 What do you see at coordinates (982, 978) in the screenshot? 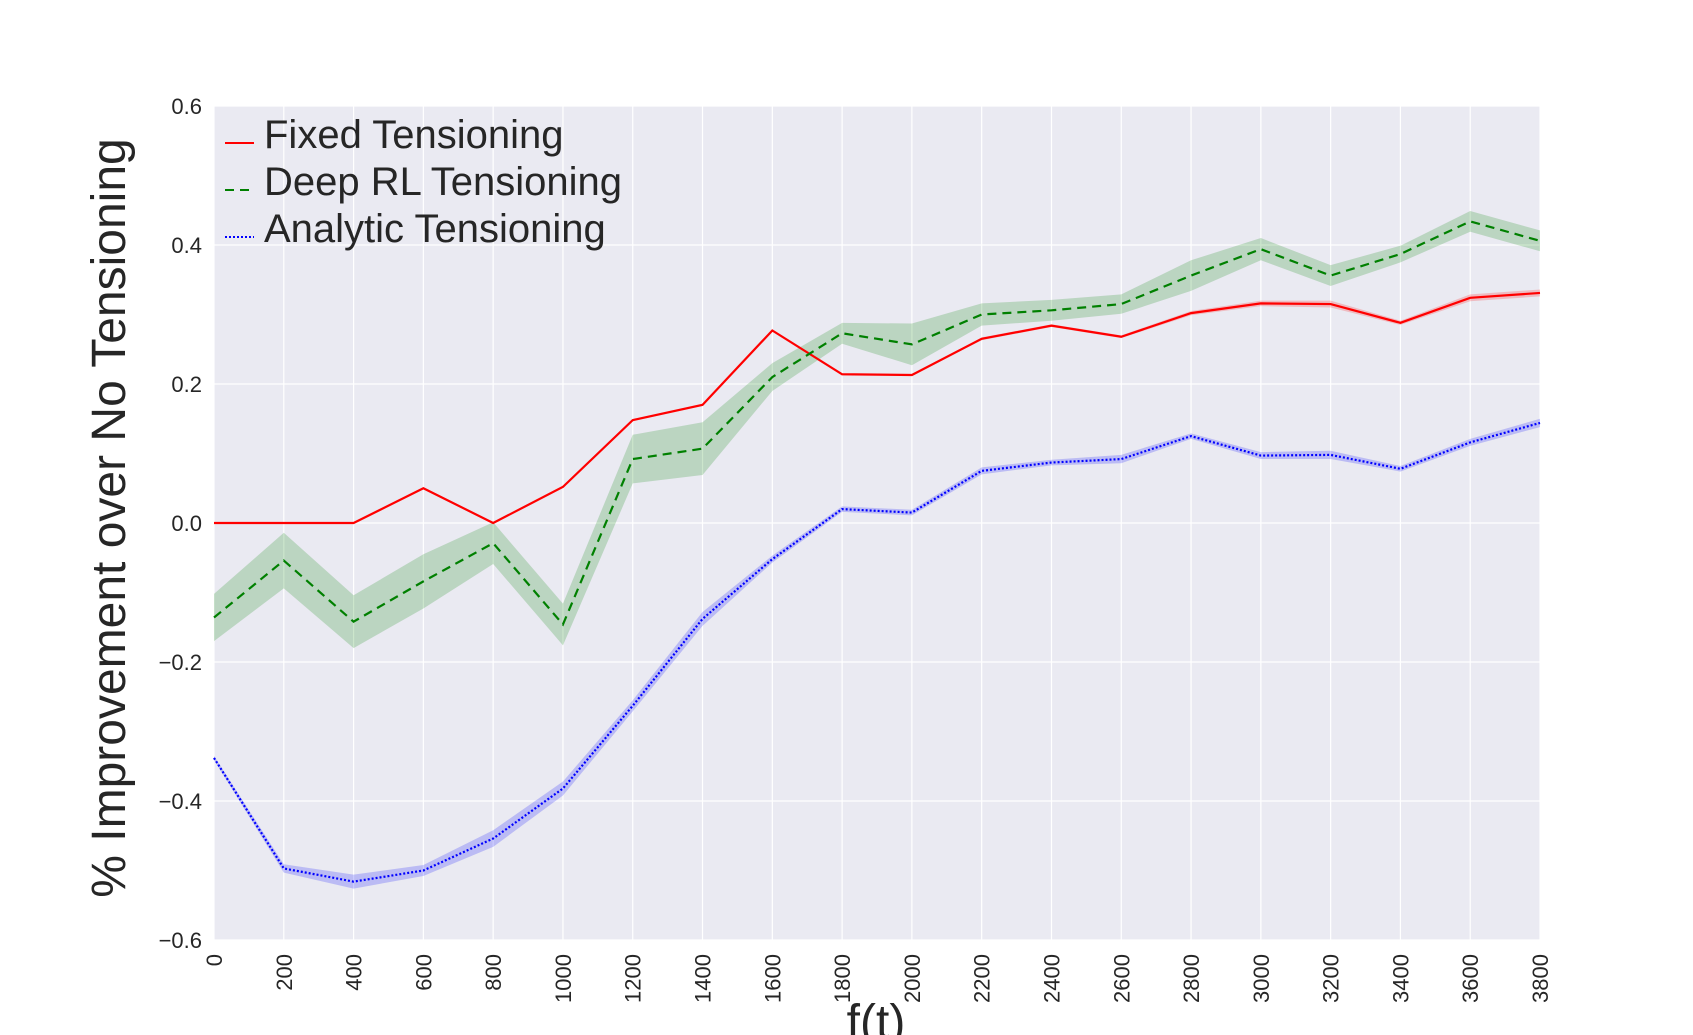
I see `x-tick-label: 2200` at bounding box center [982, 978].